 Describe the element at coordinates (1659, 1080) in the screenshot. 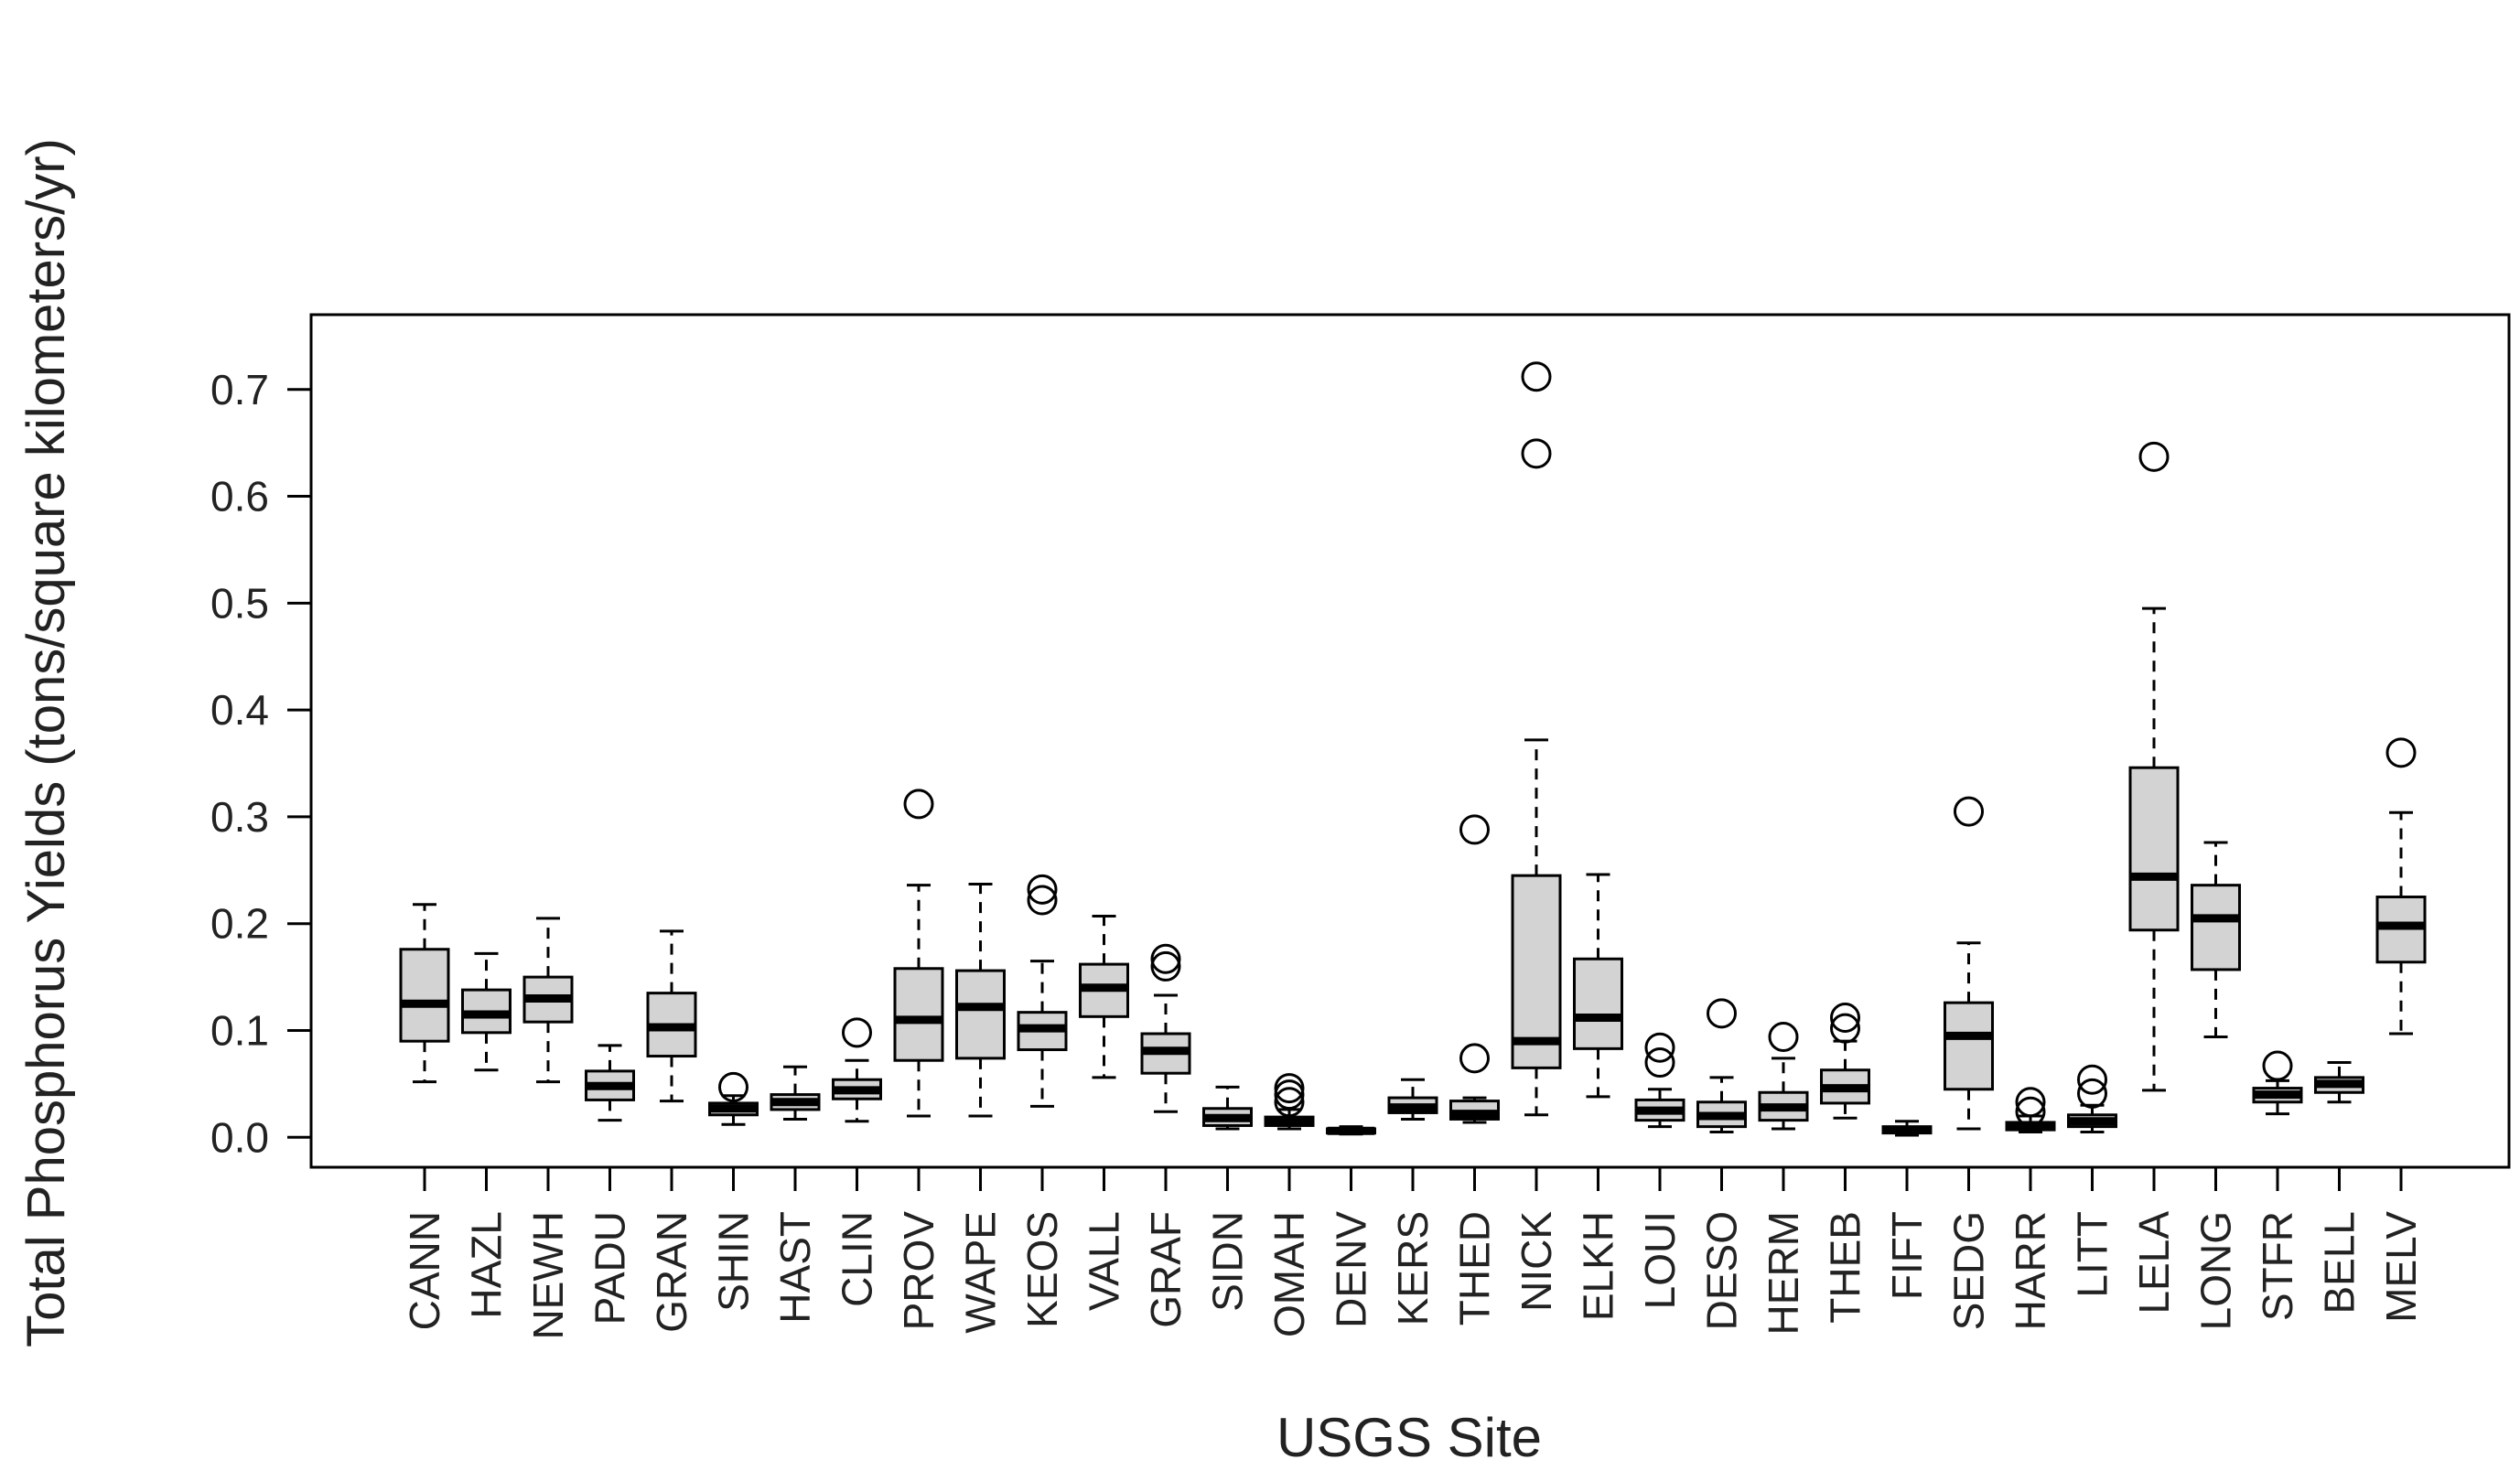

I see `box-loui` at that location.